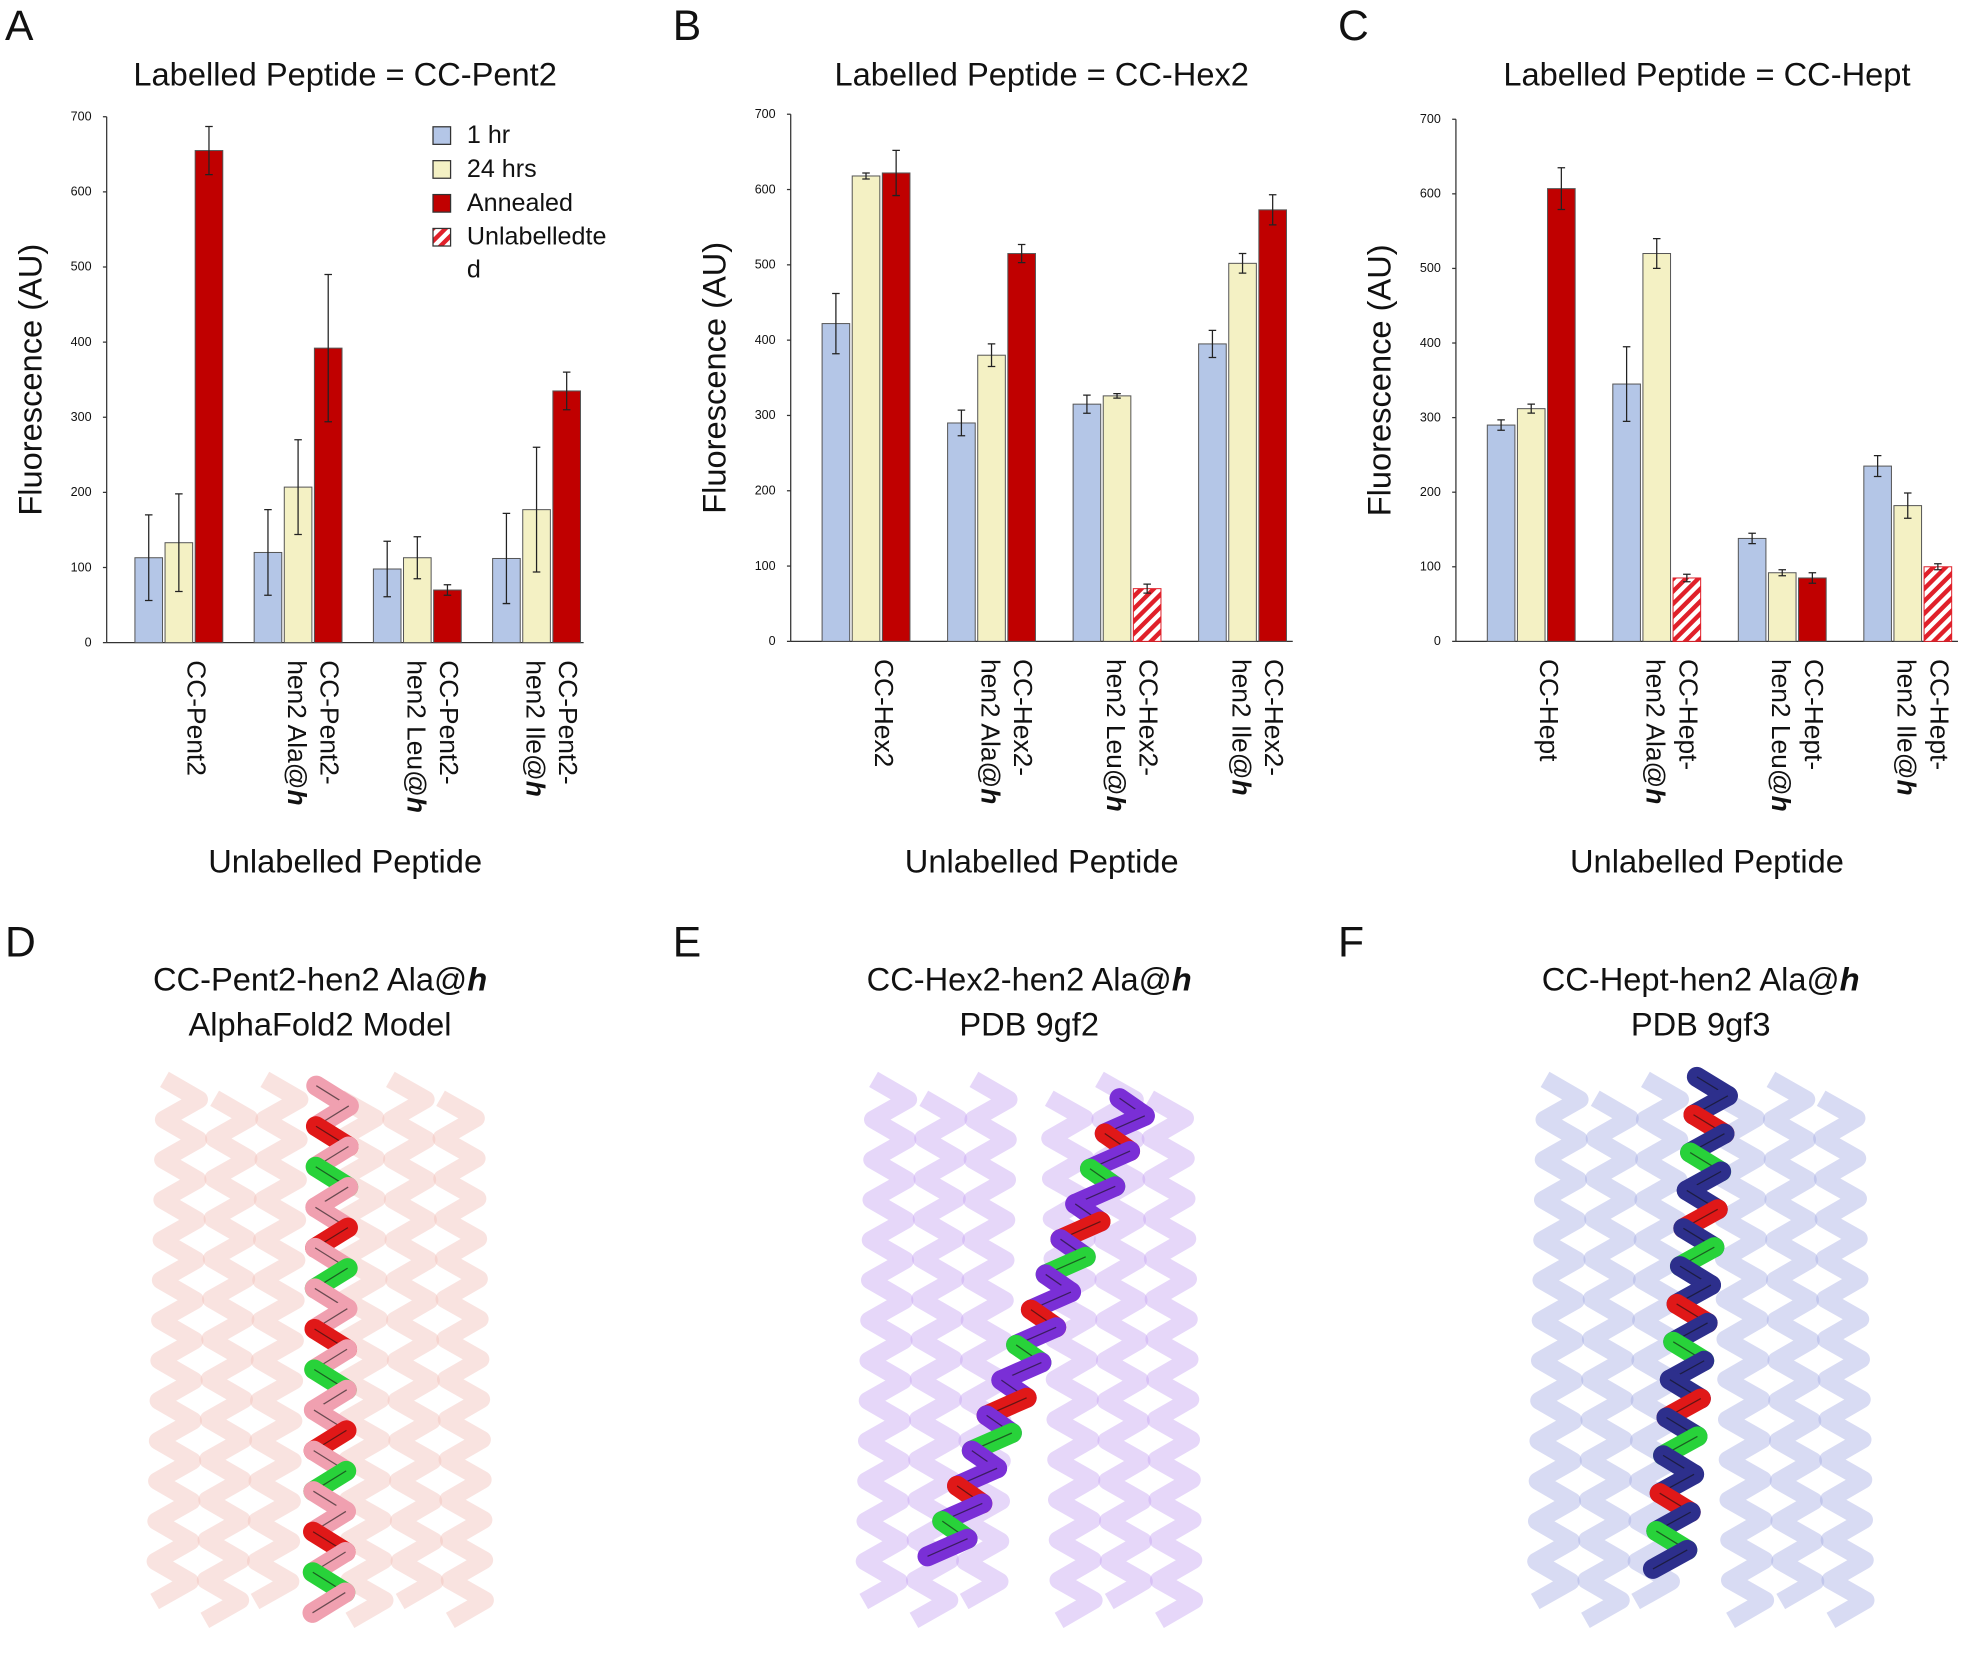 This screenshot has width=1968, height=1653. I want to click on structure-subtitle: AlphaFold2 Model, so click(320, 1023).